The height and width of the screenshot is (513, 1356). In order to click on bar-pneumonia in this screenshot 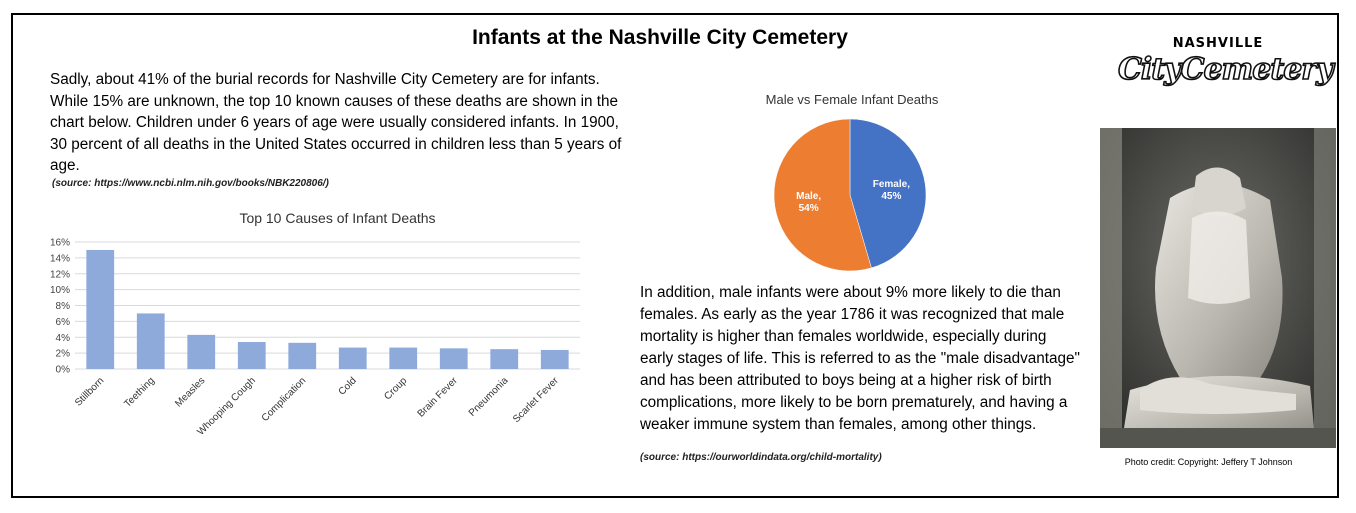, I will do `click(504, 359)`.